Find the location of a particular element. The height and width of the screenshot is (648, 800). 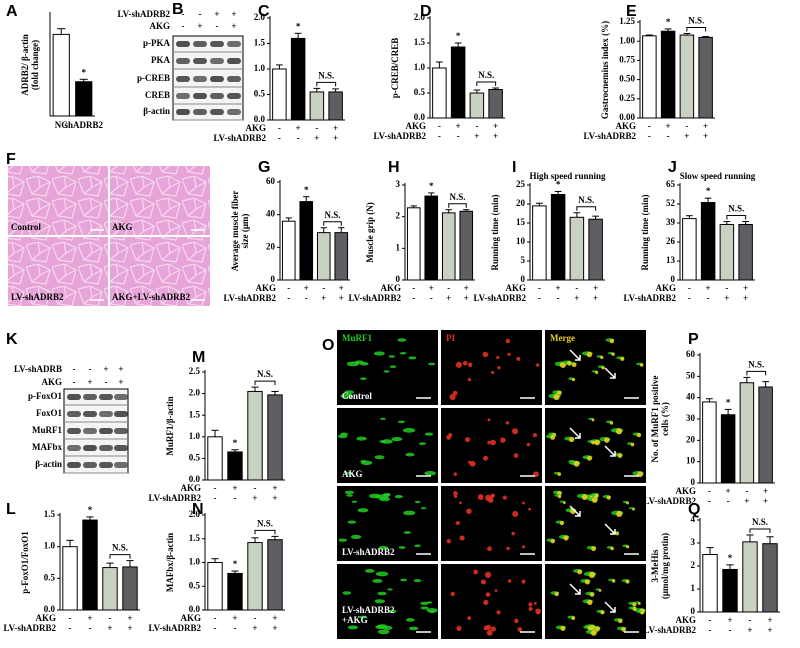

panel-letter: K is located at coordinates (12, 339).